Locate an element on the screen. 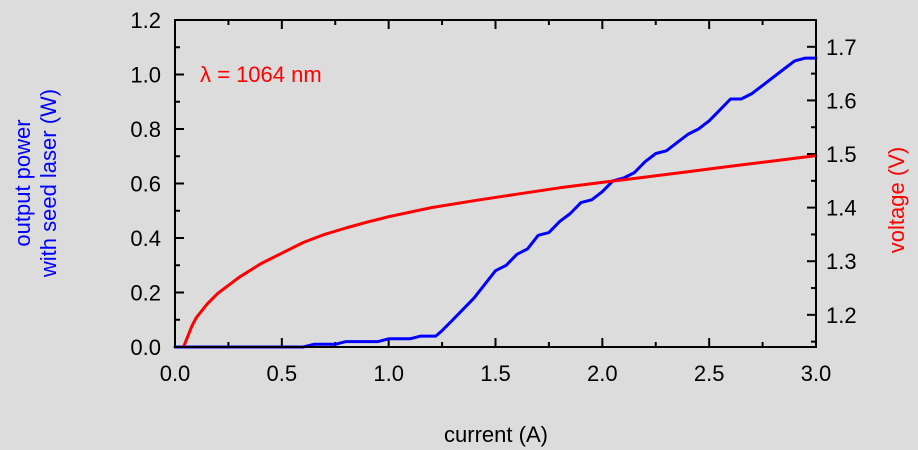 The width and height of the screenshot is (918, 450). y-right-tick-label: 1.4 is located at coordinates (841, 208).